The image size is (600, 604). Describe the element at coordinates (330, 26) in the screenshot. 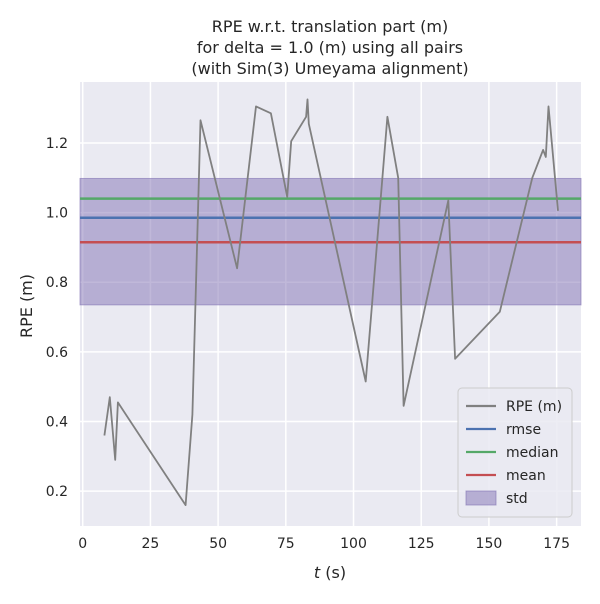

I see `chart-title-line-1: RPE w.r.t. translation part (m)` at that location.